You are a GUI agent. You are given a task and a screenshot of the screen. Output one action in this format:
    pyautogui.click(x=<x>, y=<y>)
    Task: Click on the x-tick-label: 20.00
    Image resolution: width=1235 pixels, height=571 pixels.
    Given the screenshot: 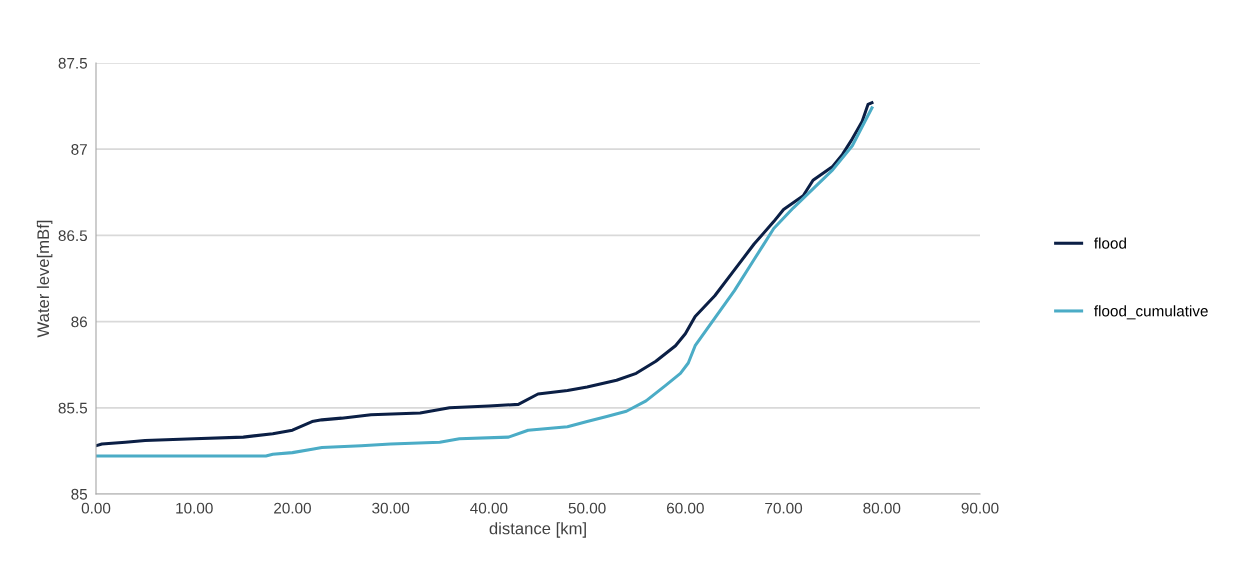 What is the action you would take?
    pyautogui.click(x=292, y=508)
    